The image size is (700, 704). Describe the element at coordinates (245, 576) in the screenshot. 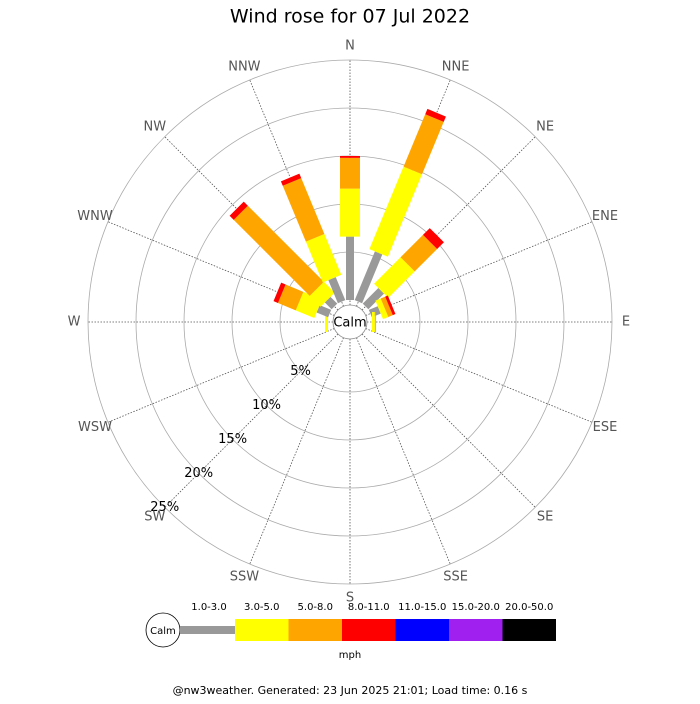

I see `direction-label: SSW` at that location.